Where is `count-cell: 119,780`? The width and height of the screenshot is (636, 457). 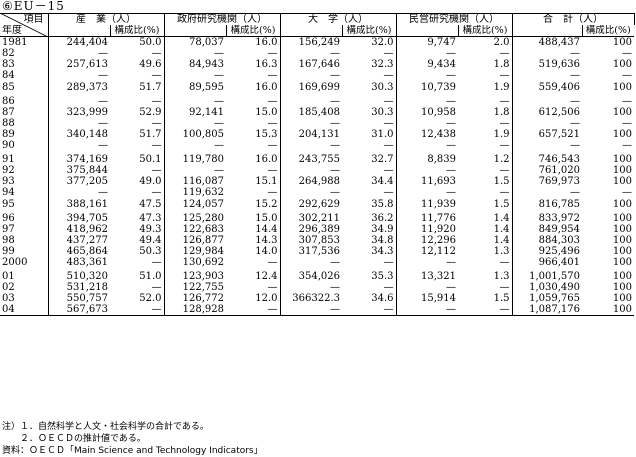 count-cell: 119,780 is located at coordinates (203, 160).